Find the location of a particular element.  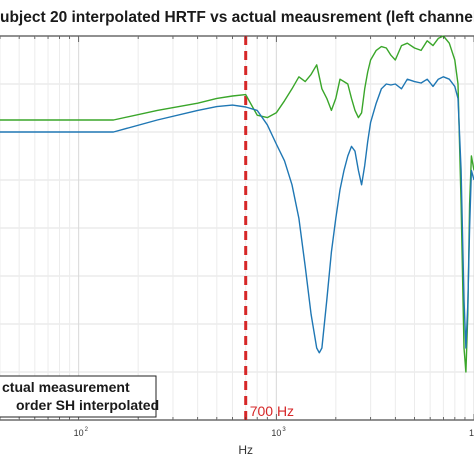

x-tick-label: 10 2 is located at coordinates (81, 432).